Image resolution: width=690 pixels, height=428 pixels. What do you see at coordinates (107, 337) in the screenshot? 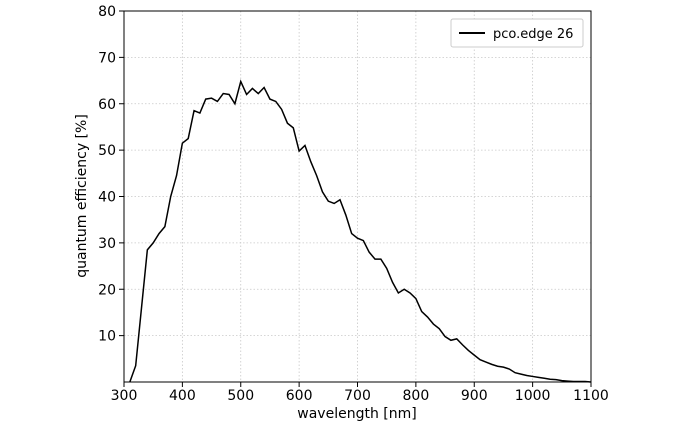
I see `y-tick-label: 10` at bounding box center [107, 337].